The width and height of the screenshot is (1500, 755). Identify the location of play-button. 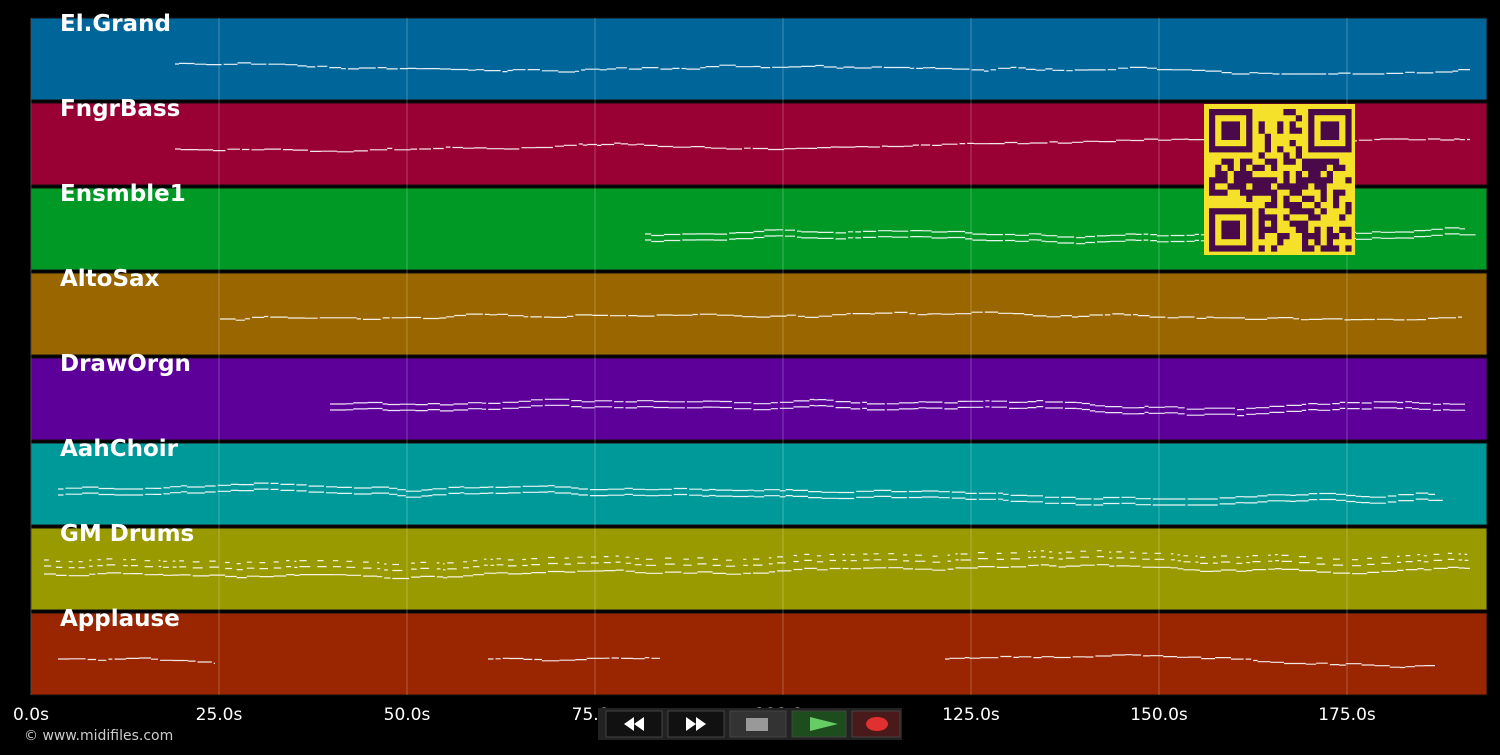
(819, 724).